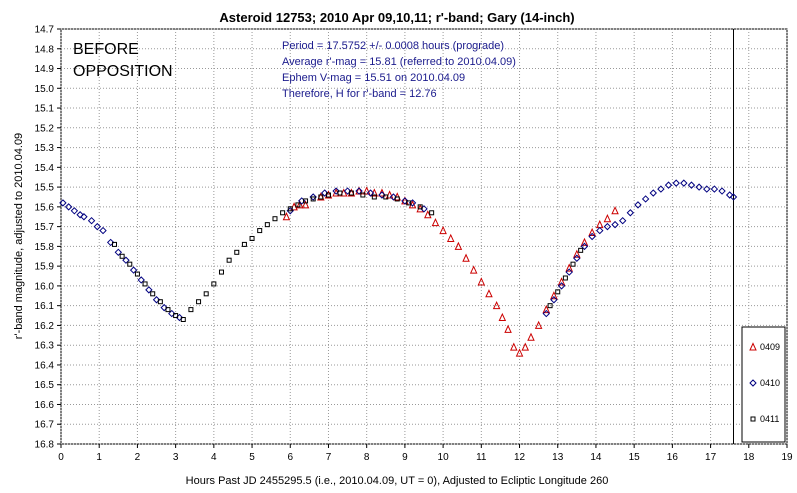 This screenshot has width=797, height=493. Describe the element at coordinates (749, 457) in the screenshot. I see `x-tick-label: 18` at that location.